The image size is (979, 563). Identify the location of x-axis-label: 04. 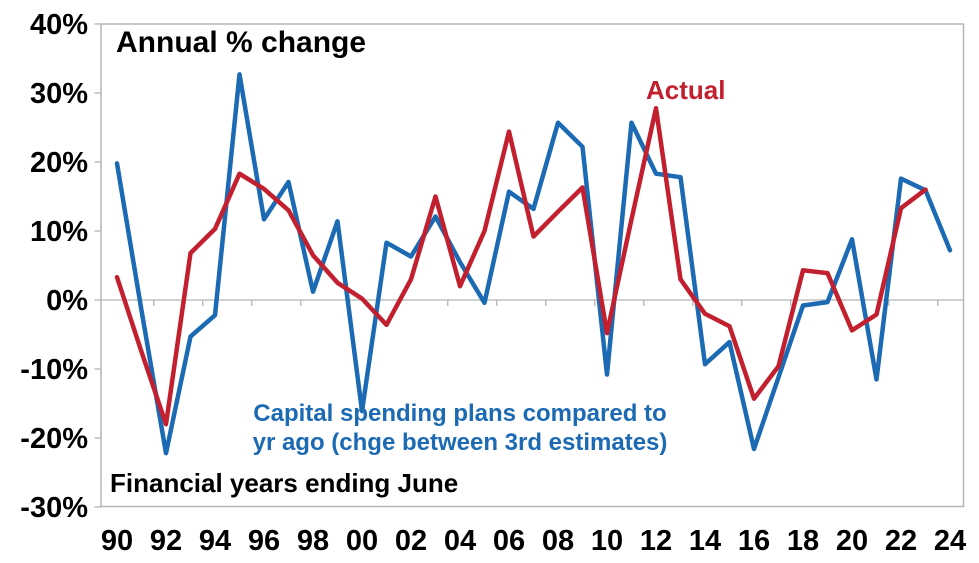
(460, 541).